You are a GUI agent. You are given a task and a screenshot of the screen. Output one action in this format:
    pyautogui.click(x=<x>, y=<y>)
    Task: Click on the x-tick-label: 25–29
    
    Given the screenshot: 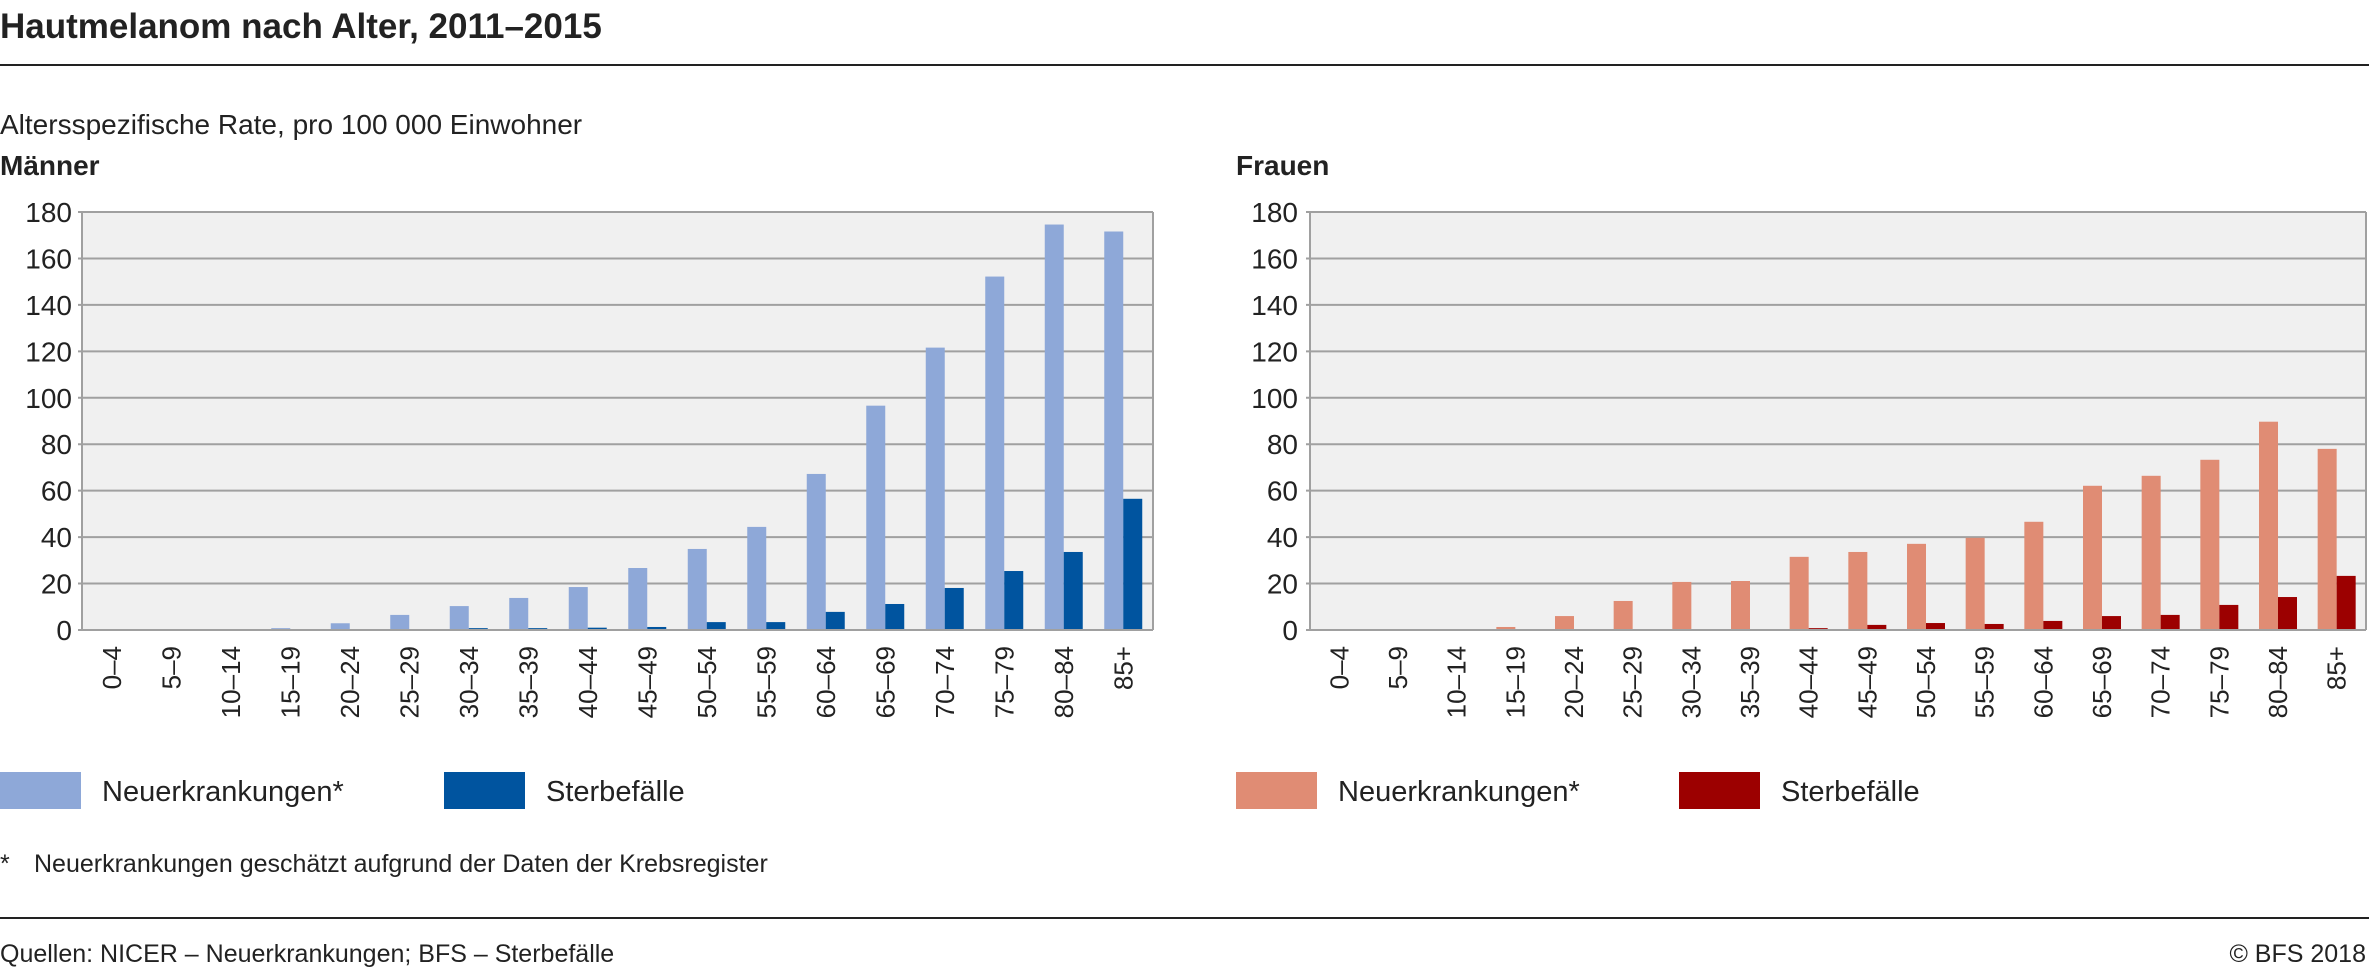 What is the action you would take?
    pyautogui.click(x=1633, y=682)
    